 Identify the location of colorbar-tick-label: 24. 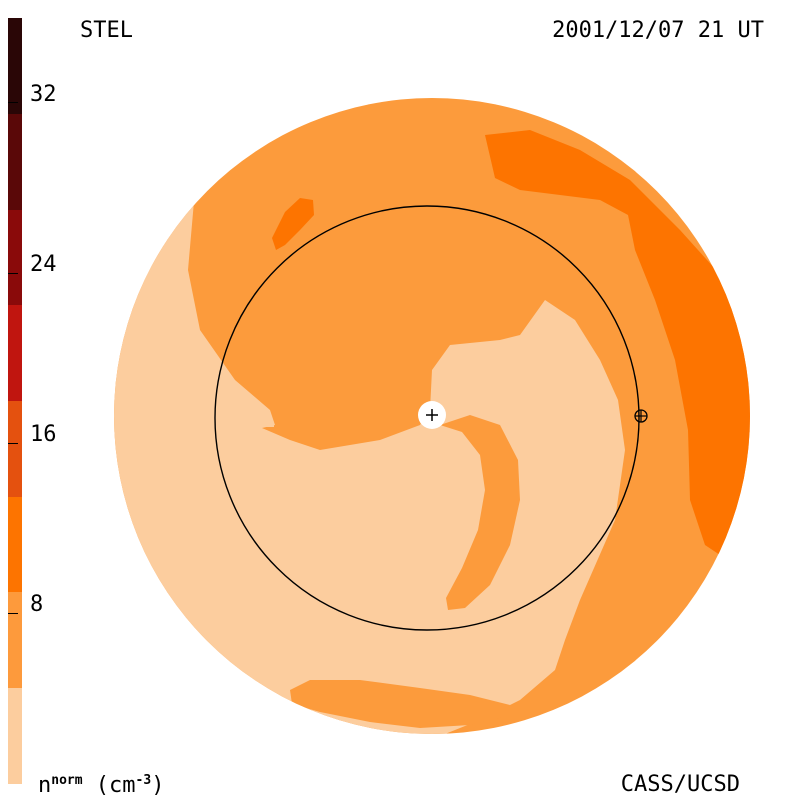
(43, 264).